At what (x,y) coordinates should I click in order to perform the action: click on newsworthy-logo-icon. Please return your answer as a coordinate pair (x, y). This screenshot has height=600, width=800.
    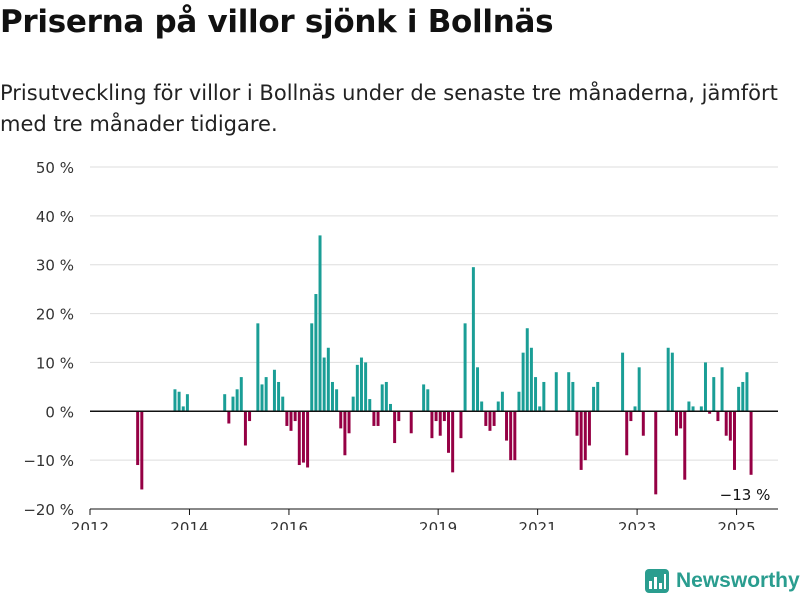
    Looking at the image, I should click on (657, 581).